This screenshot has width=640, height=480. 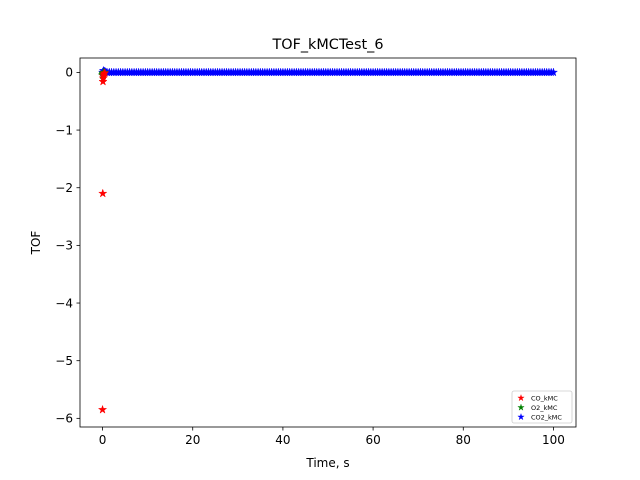 I want to click on y-tick-label: −3, so click(x=64, y=246).